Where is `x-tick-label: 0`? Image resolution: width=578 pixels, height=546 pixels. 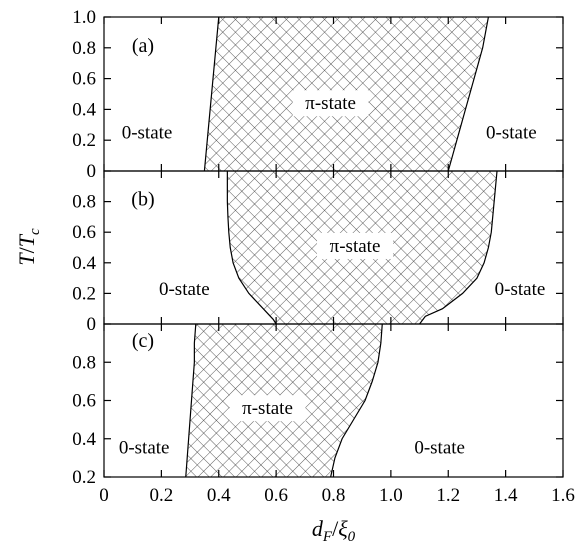 x-tick-label: 0 is located at coordinates (104, 495).